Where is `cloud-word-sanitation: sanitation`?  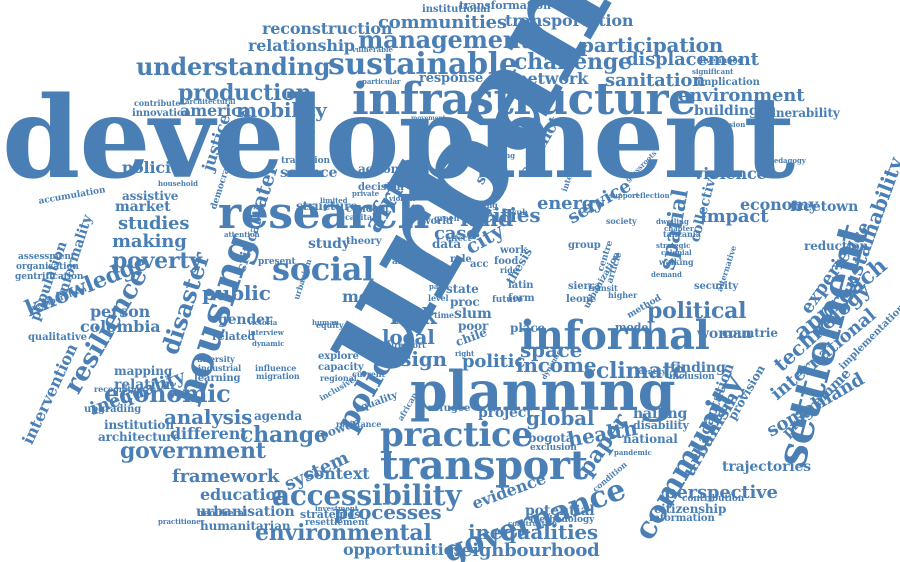 cloud-word-sanitation: sanitation is located at coordinates (655, 80).